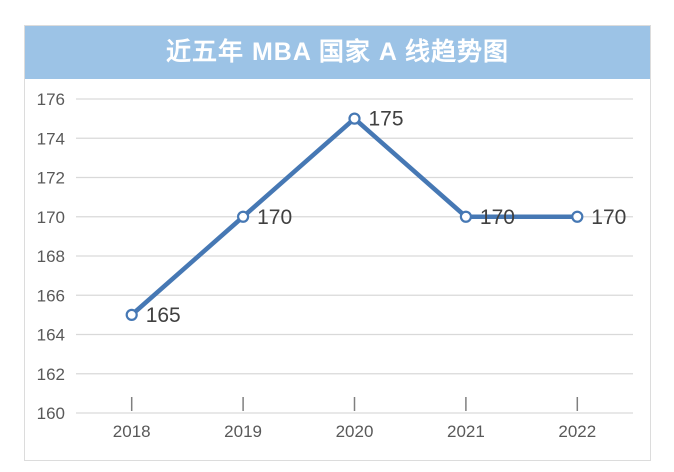  Describe the element at coordinates (355, 431) in the screenshot. I see `x-axis-label-2020: 2020` at that location.